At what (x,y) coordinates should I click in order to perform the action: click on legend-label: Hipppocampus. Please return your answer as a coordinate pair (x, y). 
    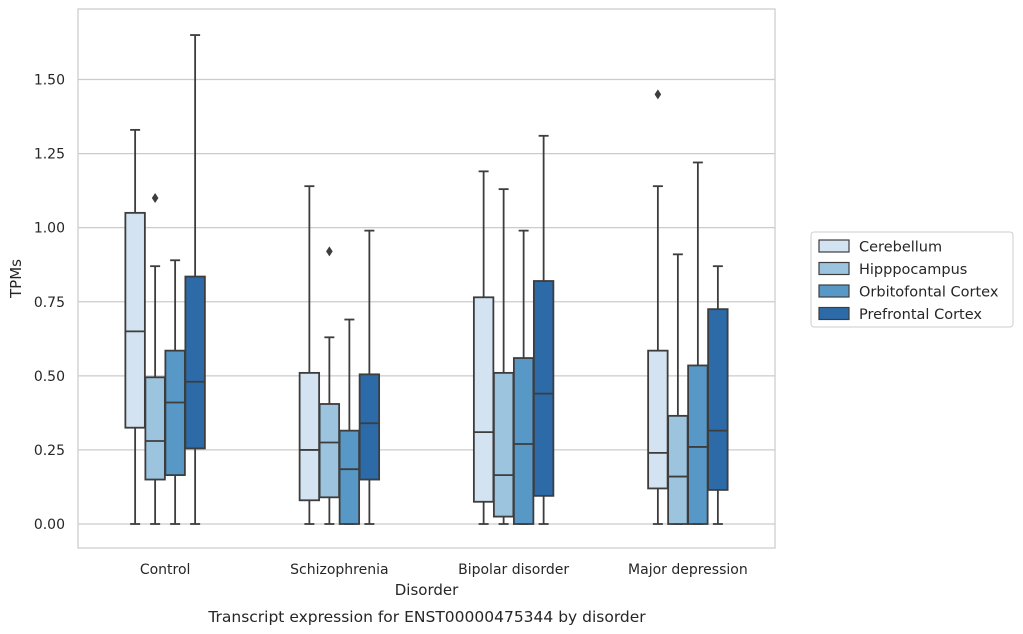
    Looking at the image, I should click on (913, 270).